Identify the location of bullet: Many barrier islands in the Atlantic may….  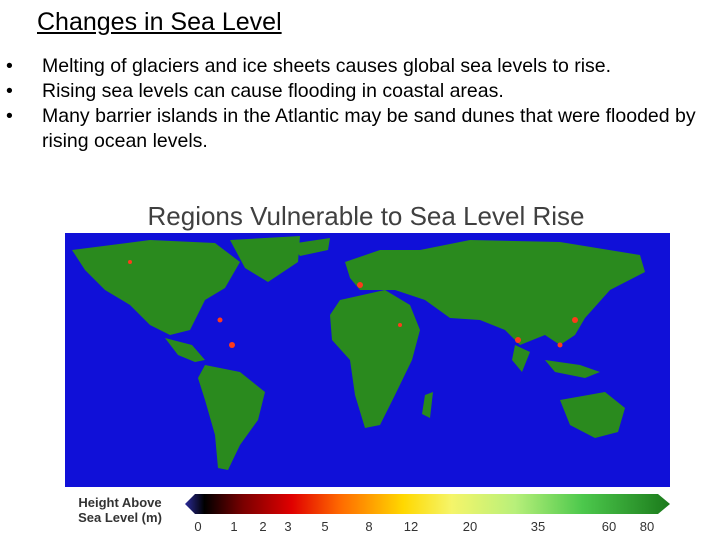
(356, 129).